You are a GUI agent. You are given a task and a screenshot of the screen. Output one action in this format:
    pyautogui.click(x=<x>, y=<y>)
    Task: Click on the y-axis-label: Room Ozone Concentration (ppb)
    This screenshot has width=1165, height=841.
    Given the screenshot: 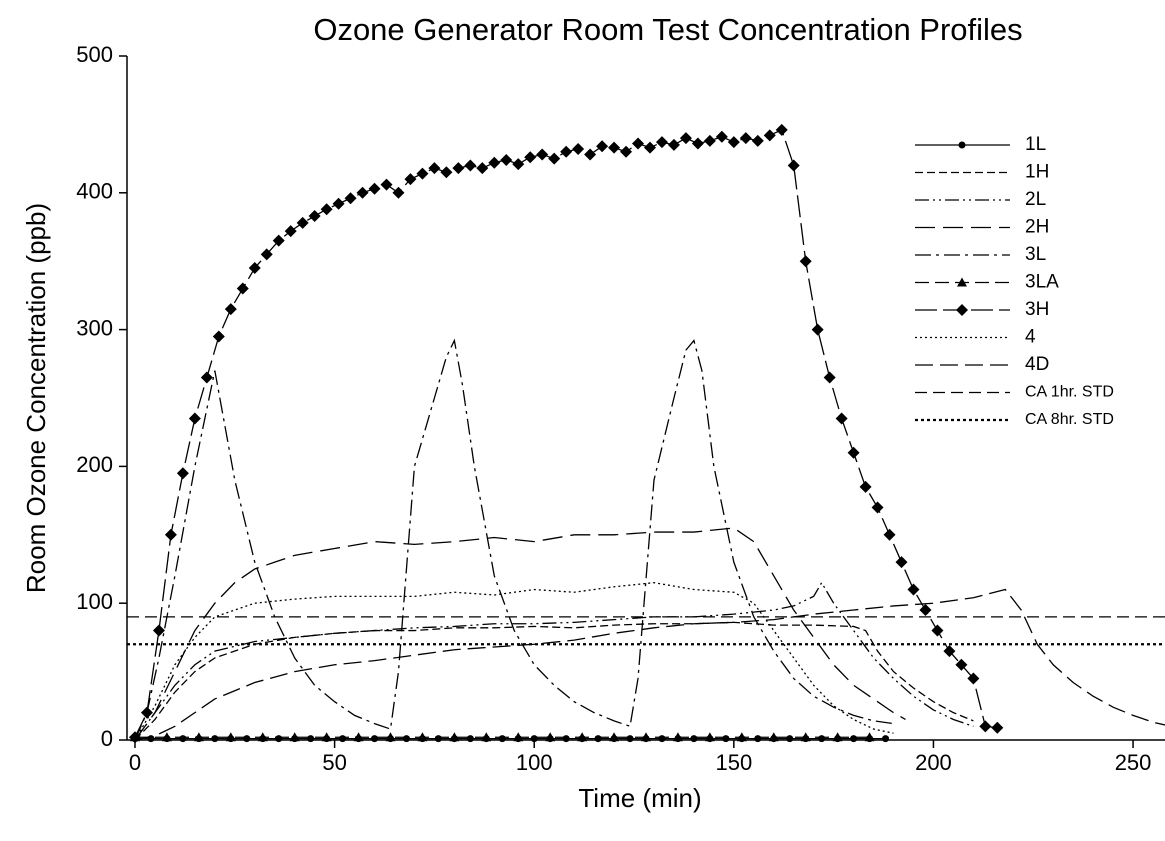 What is the action you would take?
    pyautogui.click(x=36, y=398)
    